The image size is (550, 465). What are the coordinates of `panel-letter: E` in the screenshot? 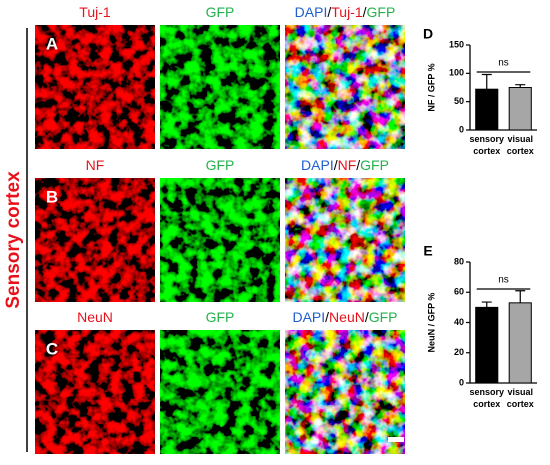 It's located at (427, 251).